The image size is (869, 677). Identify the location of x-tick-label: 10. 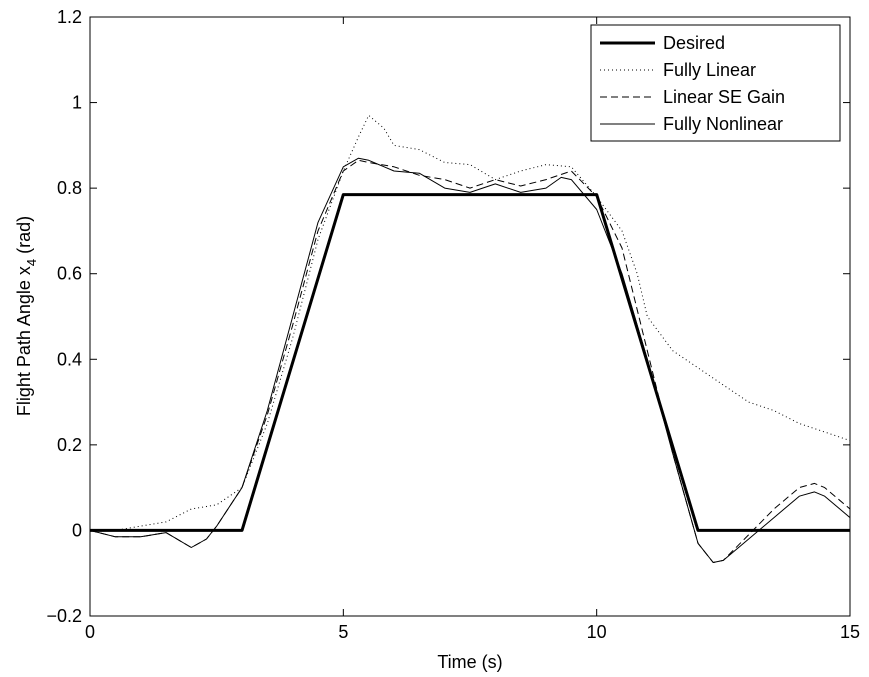
(597, 632).